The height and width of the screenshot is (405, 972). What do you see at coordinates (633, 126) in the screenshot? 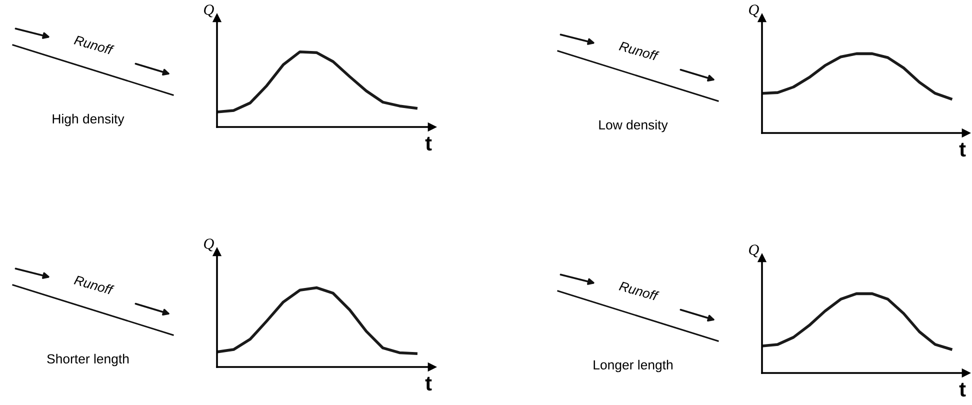
I see `text: Low density` at bounding box center [633, 126].